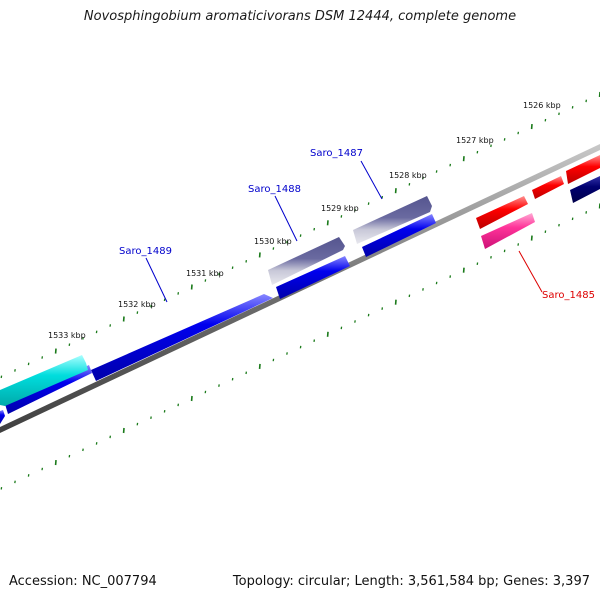  I want to click on kbp-label: 1527 kbp, so click(475, 140).